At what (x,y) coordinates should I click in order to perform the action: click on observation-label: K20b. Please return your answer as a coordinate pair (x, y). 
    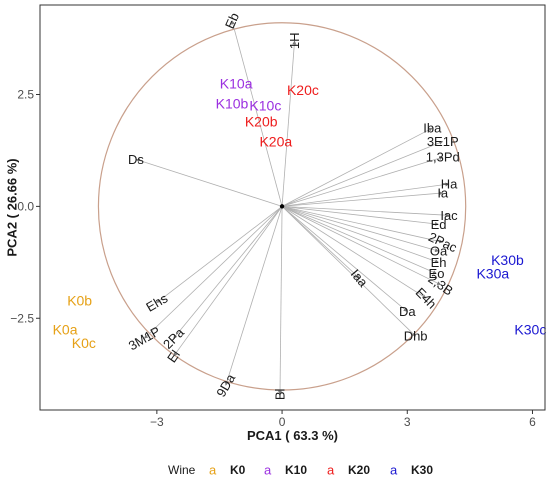
    Looking at the image, I should click on (261, 121).